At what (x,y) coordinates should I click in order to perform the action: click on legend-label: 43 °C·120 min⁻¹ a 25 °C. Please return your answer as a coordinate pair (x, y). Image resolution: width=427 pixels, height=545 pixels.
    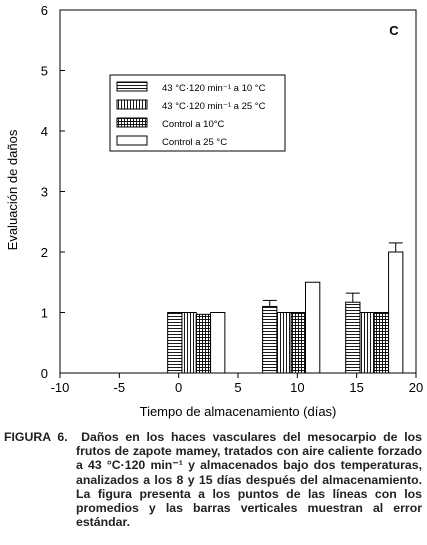
    Looking at the image, I should click on (214, 106).